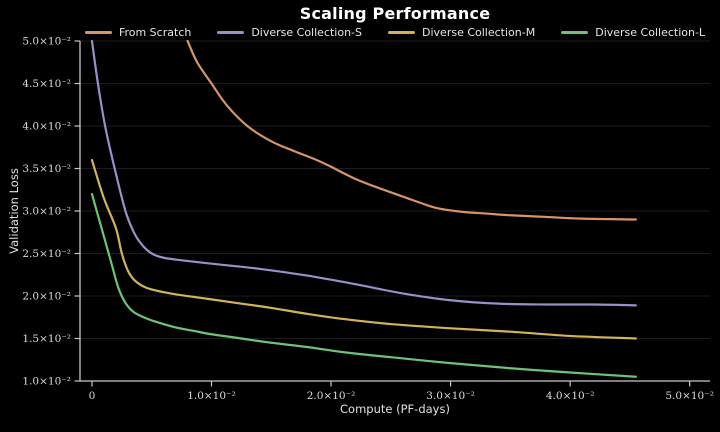 The image size is (720, 432). Describe the element at coordinates (46, 382) in the screenshot. I see `y-tick-label: 1.0×10⁻²` at that location.